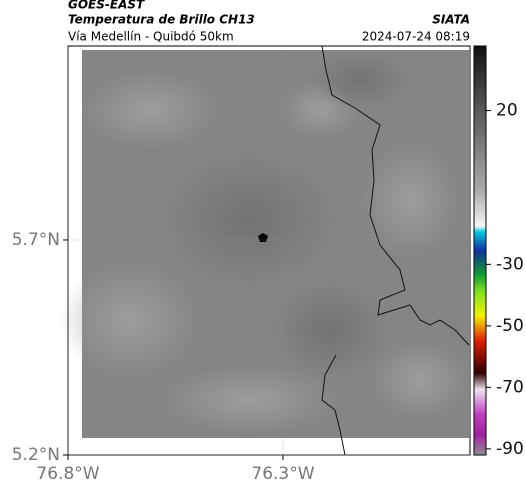  I want to click on y-tick-label: 5.7°N, so click(36, 240).